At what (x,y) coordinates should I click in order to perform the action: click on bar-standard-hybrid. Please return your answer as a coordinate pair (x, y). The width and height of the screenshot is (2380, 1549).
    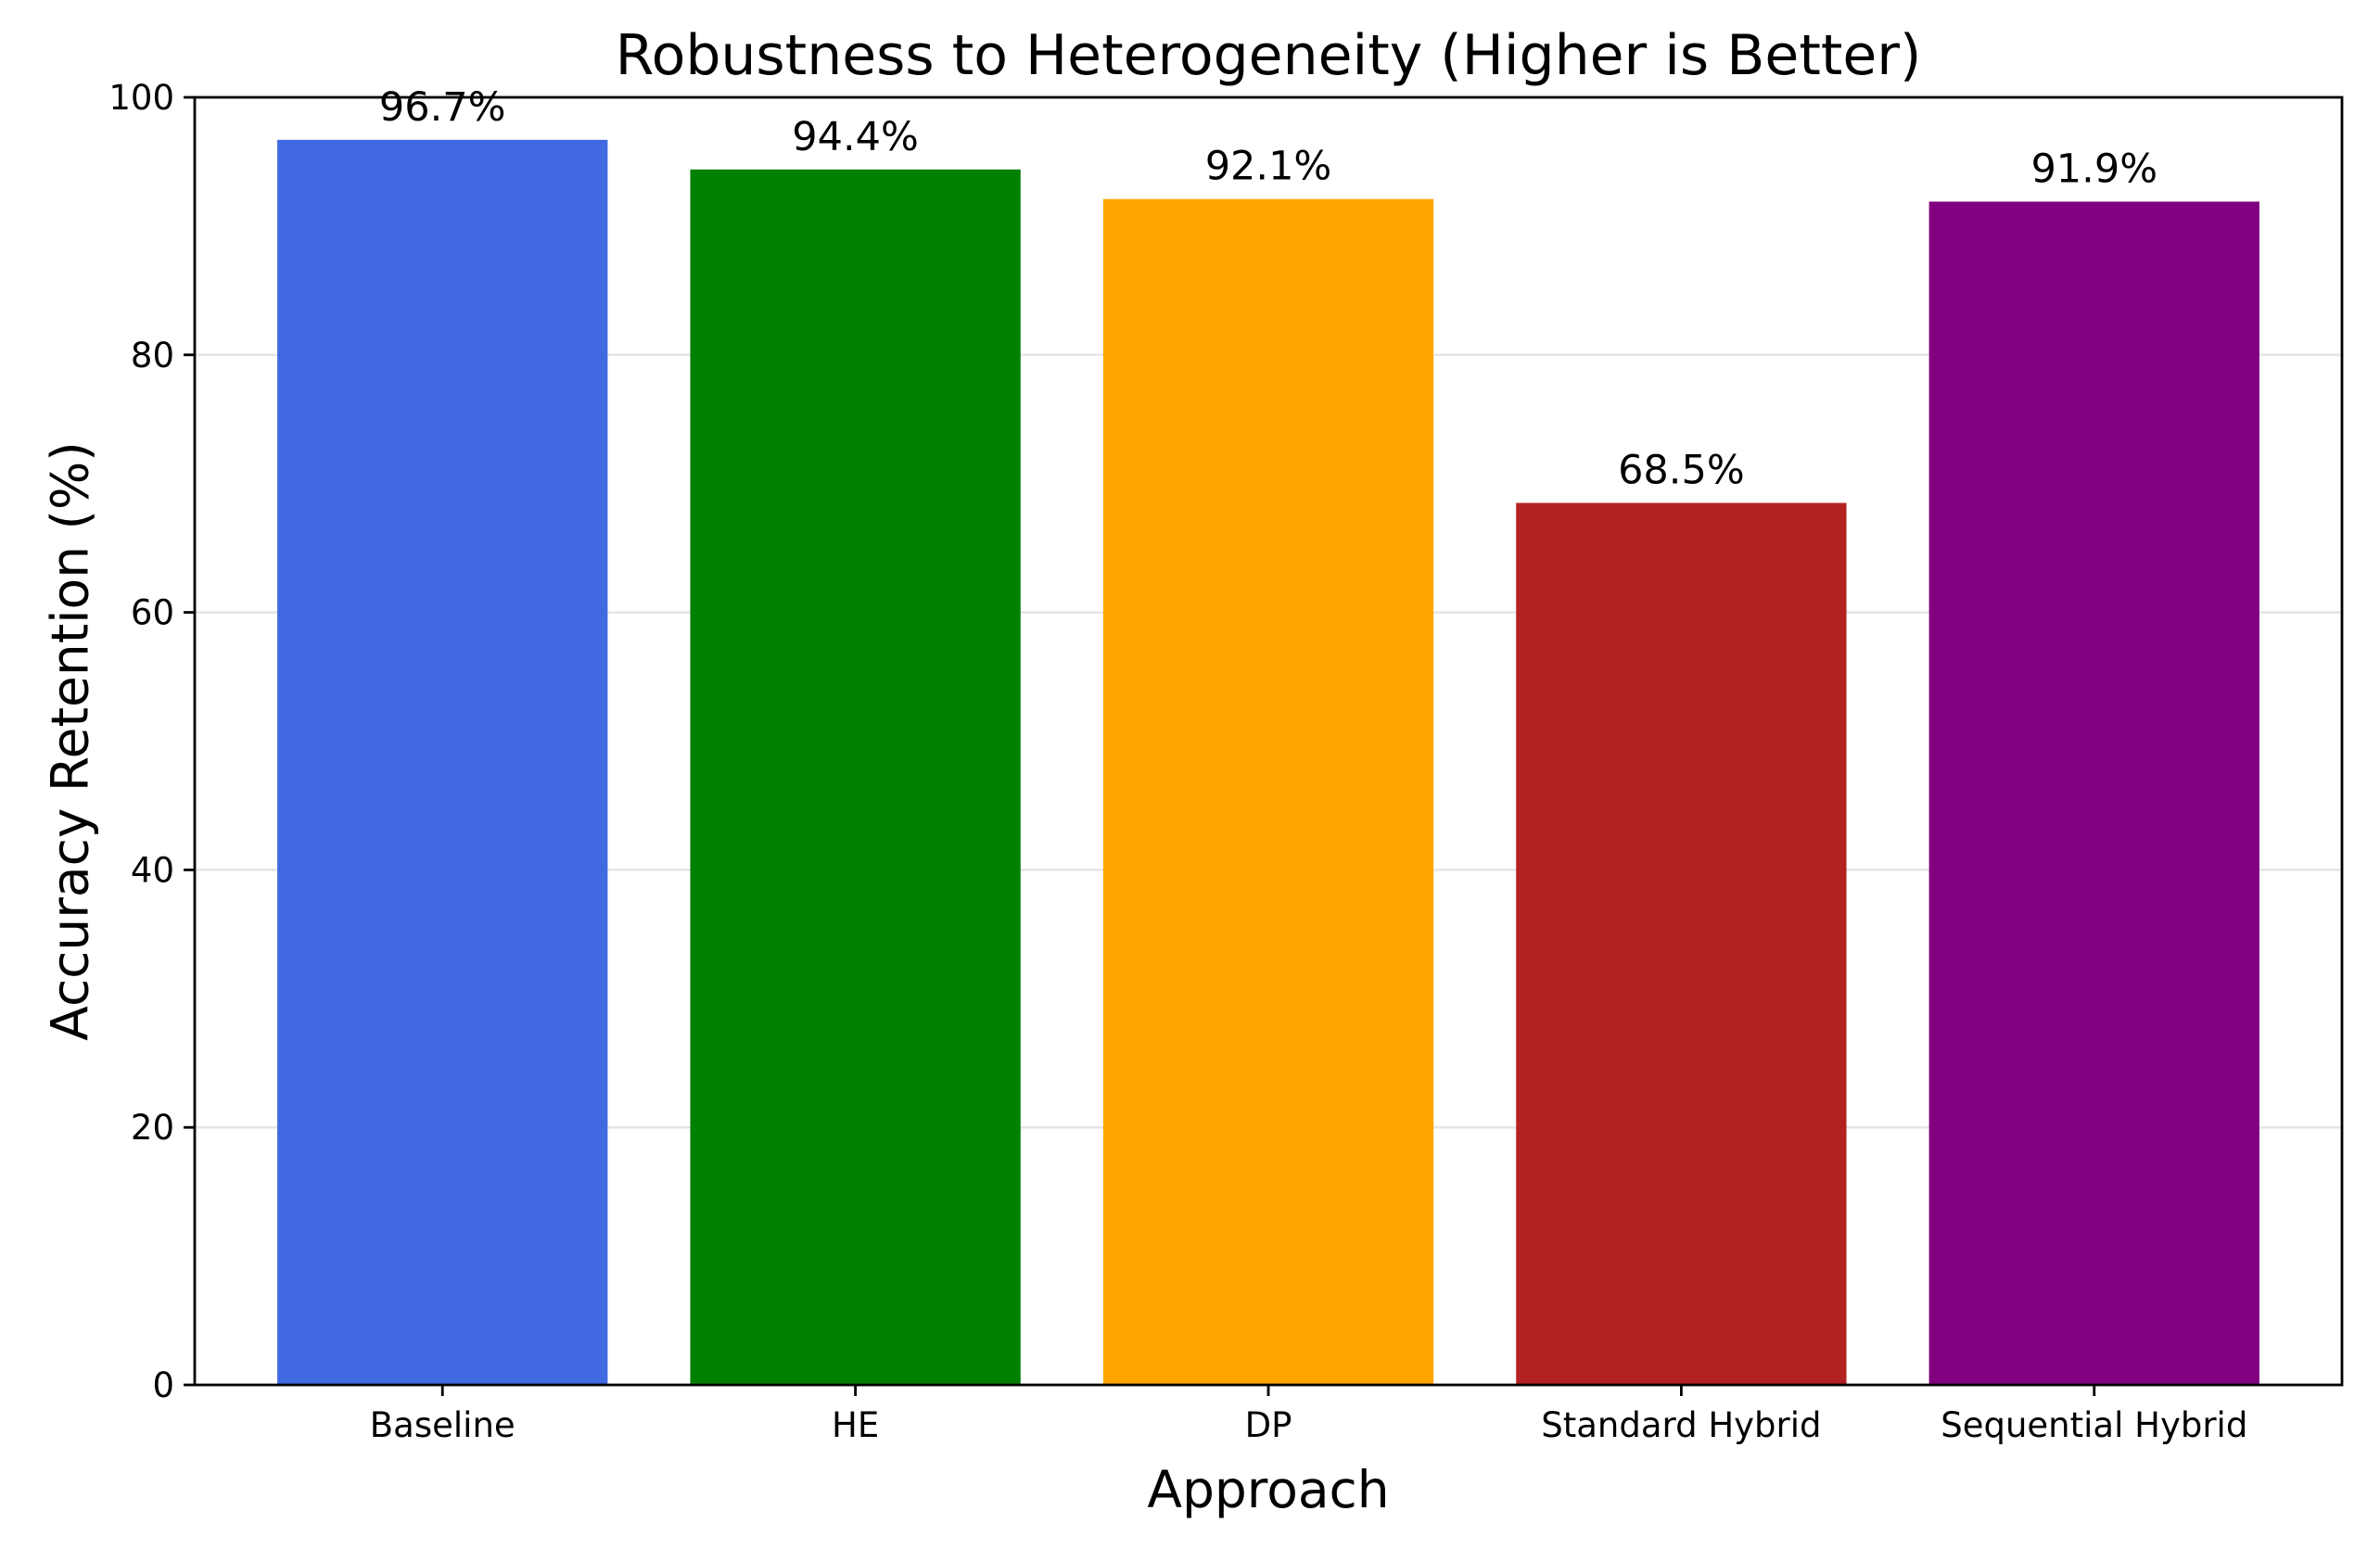
    Looking at the image, I should click on (1681, 943).